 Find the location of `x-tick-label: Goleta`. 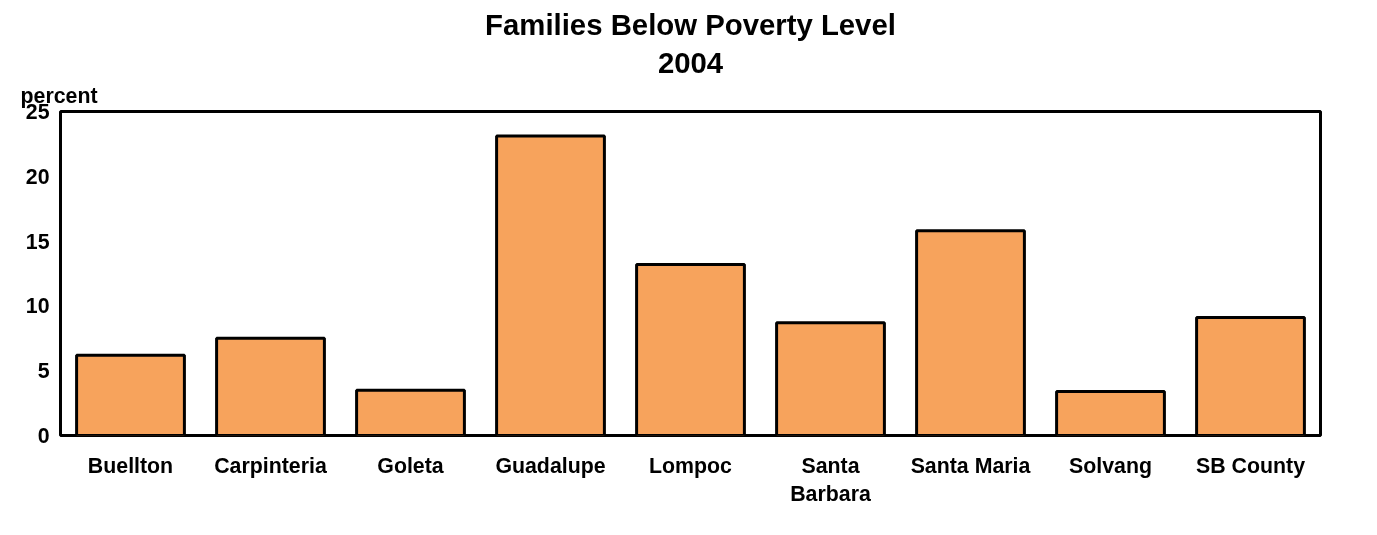

x-tick-label: Goleta is located at coordinates (410, 465).